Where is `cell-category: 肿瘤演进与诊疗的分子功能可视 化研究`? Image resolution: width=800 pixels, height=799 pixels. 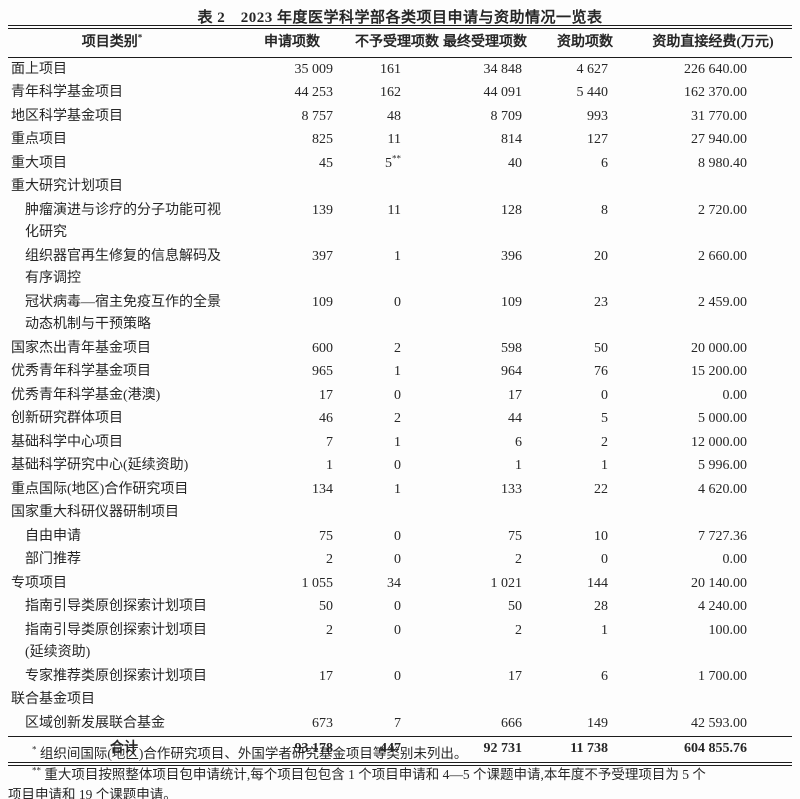
cell-category: 肿瘤演进与诊疗的分子功能可视 化研究 is located at coordinates (124, 222).